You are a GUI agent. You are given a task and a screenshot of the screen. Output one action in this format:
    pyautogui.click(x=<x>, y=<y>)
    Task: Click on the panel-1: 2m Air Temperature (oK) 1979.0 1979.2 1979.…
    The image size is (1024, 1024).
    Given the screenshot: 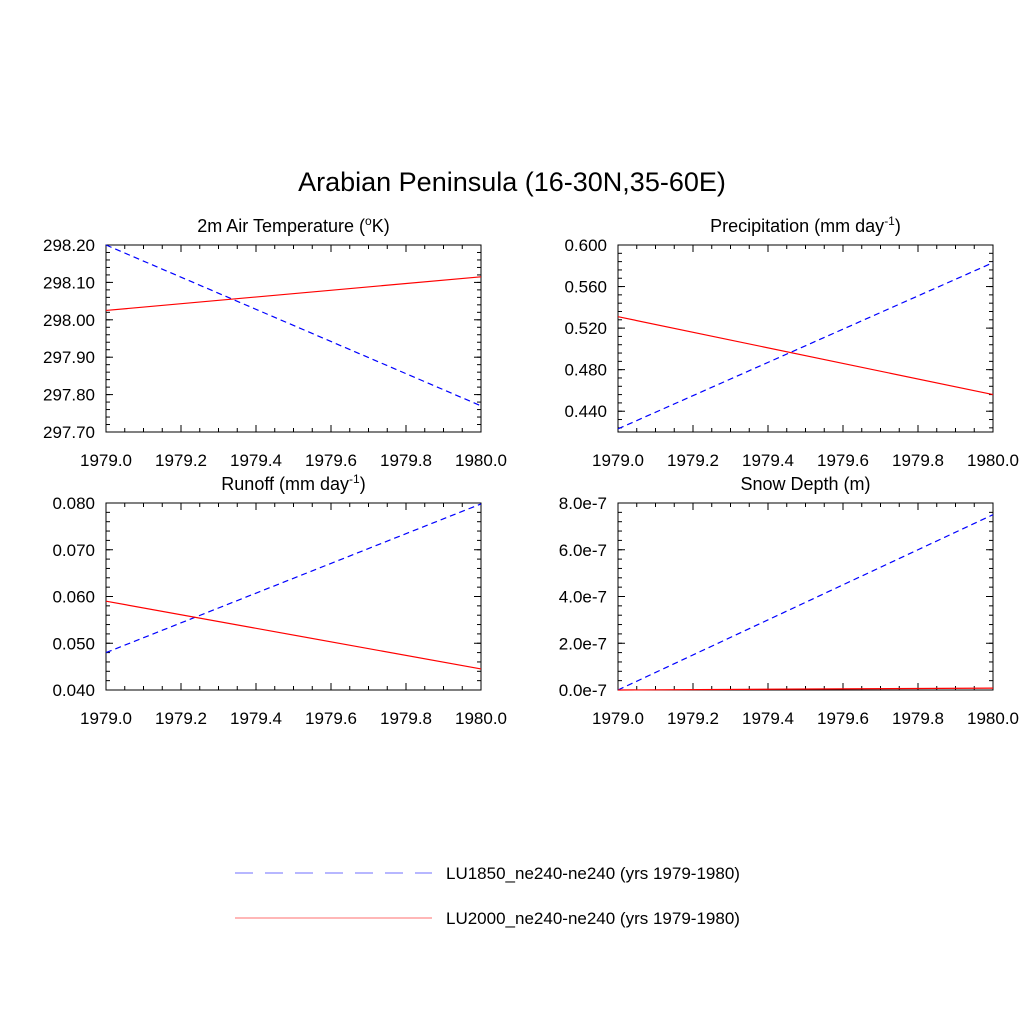 What is the action you would take?
    pyautogui.click(x=275, y=342)
    